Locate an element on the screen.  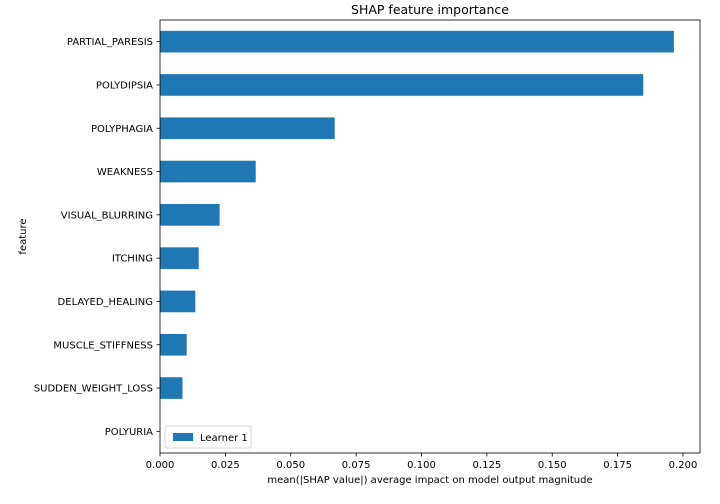
legend-box is located at coordinates (208, 437).